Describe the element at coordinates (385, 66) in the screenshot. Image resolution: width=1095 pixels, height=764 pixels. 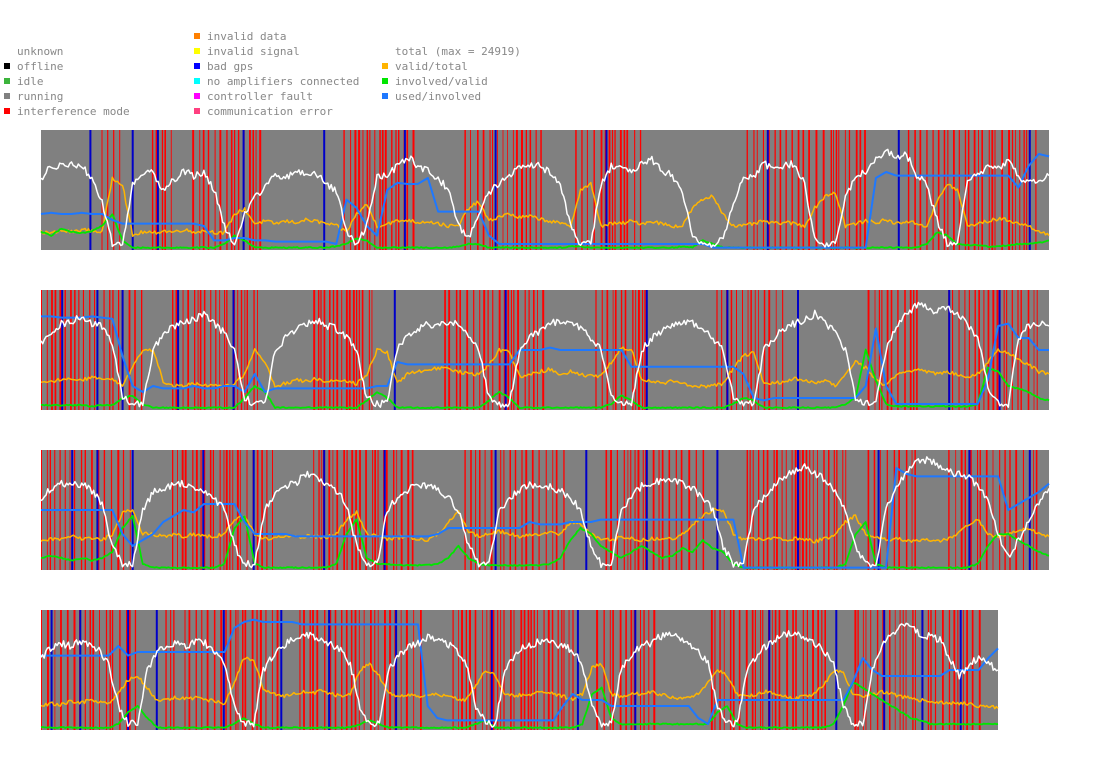
I see `legend-swatch-valid-total` at that location.